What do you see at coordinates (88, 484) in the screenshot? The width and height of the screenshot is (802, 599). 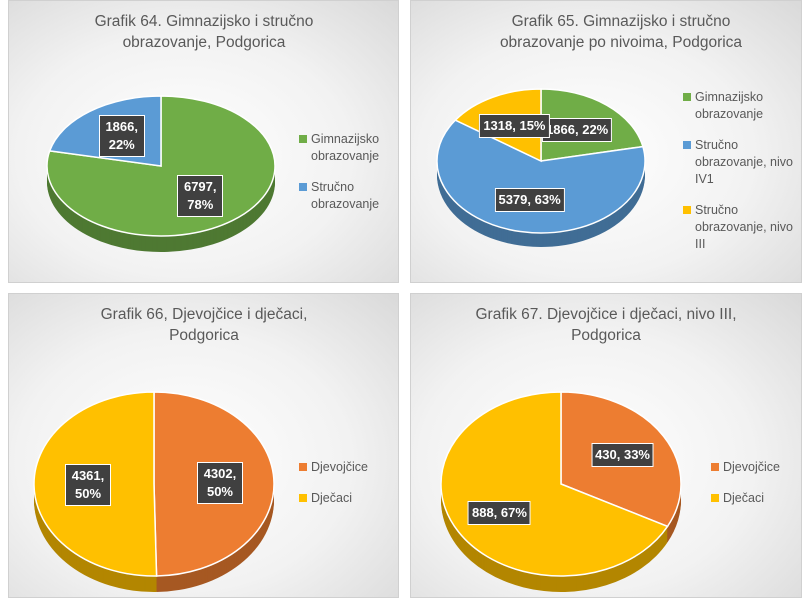 I see `data-label: 4361, 50%` at bounding box center [88, 484].